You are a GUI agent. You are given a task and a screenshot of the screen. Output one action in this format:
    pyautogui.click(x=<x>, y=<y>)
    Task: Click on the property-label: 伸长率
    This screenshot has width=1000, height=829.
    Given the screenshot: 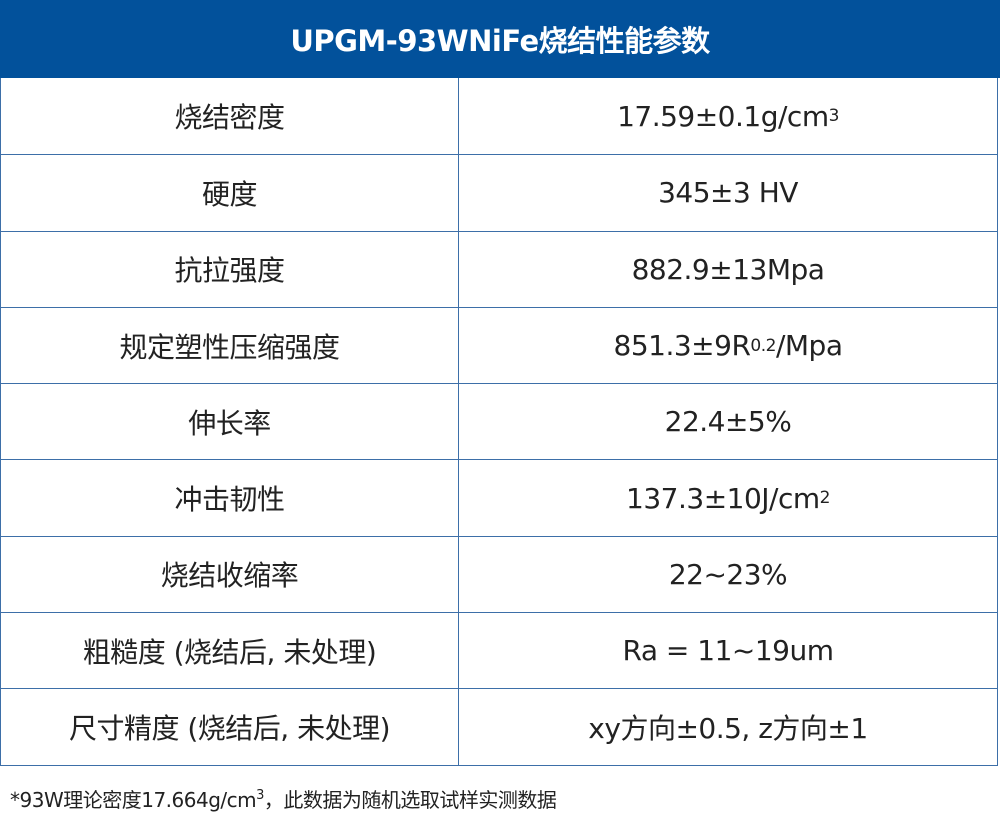 What is the action you would take?
    pyautogui.click(x=230, y=422)
    